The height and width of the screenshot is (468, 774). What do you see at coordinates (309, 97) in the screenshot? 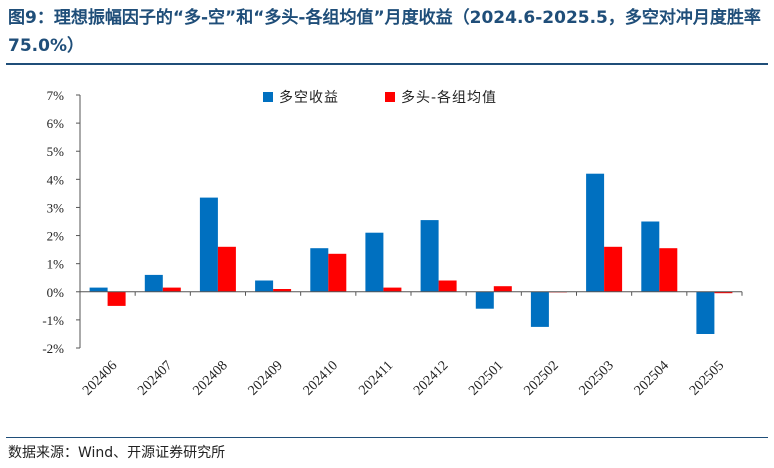
I see `legend-label-series1: 多空收益` at bounding box center [309, 97].